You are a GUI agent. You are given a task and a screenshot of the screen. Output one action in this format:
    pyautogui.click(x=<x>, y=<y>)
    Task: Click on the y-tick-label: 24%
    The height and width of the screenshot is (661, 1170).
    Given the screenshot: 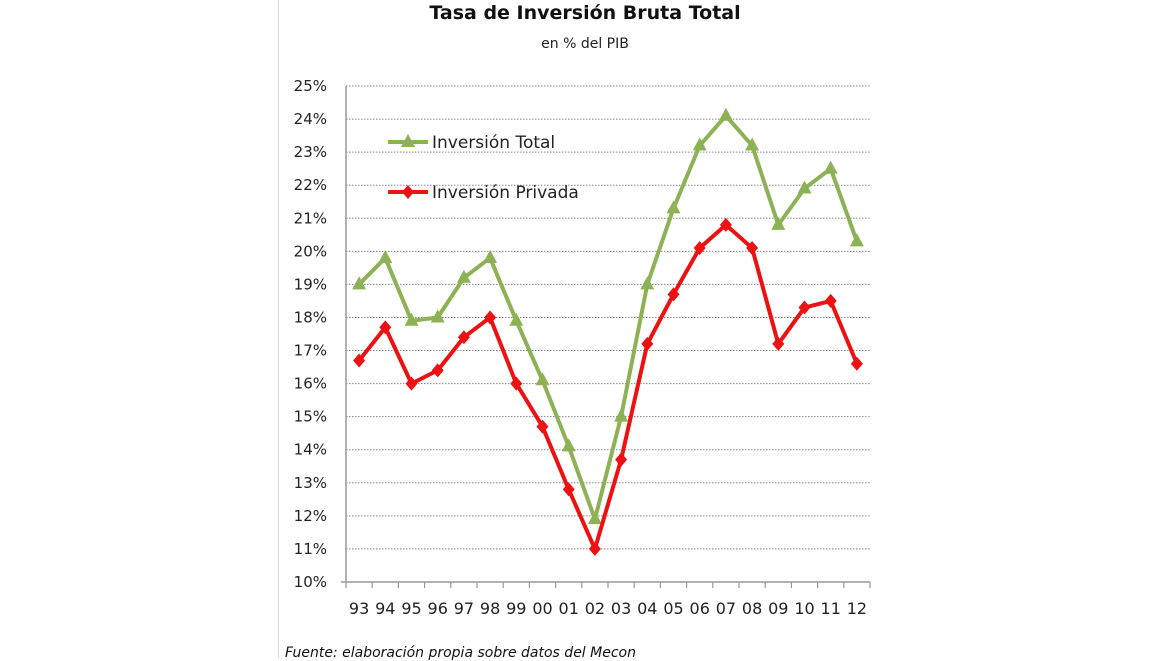 What is the action you would take?
    pyautogui.click(x=310, y=119)
    